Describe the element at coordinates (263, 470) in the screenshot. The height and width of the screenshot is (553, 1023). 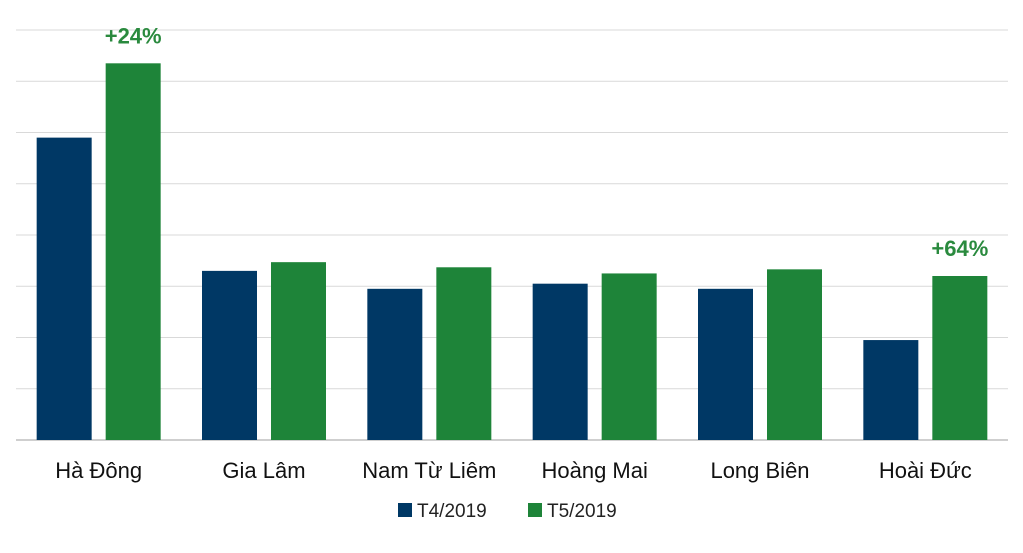
I see `x-tick-label: Gia Lâm` at that location.